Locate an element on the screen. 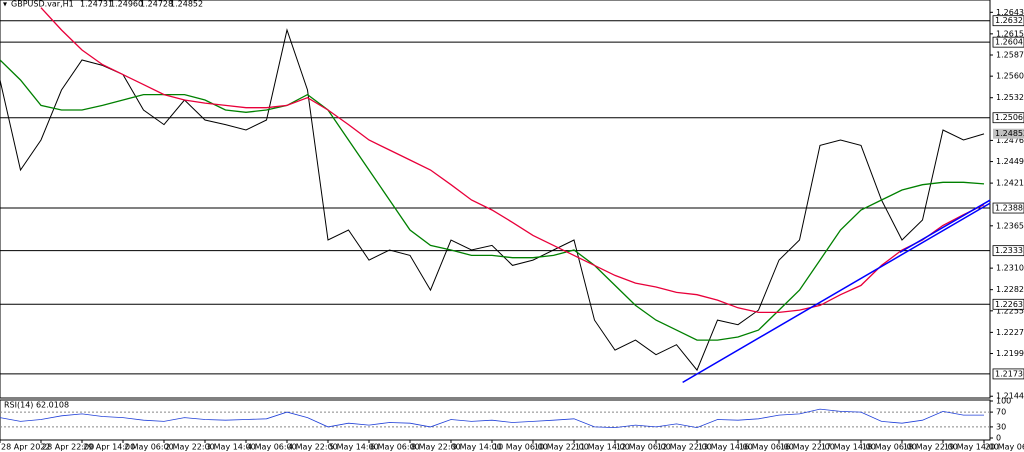 This screenshot has height=452, width=1024. y-tick-label: 1.25600 is located at coordinates (1010, 76).